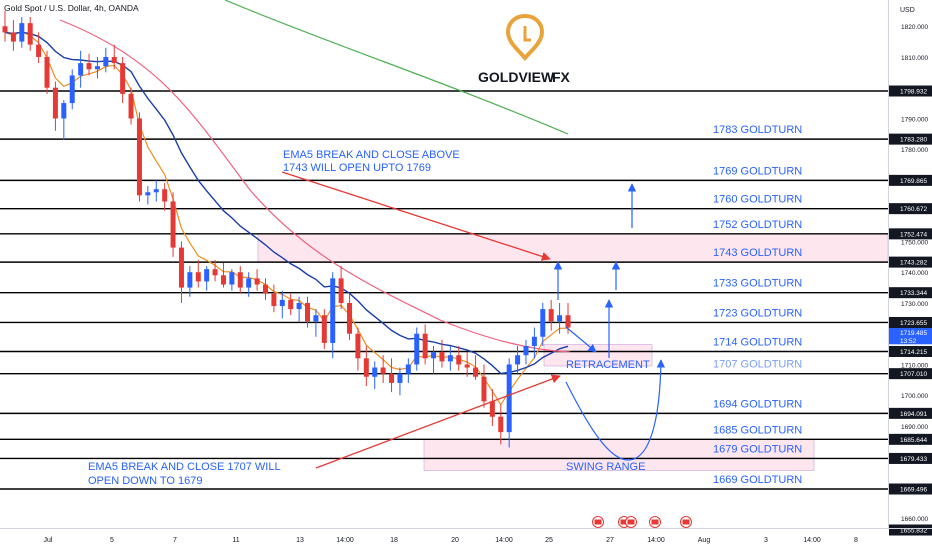 This screenshot has height=550, width=932. What do you see at coordinates (910, 335) in the screenshot?
I see `current-price-tag` at bounding box center [910, 335].